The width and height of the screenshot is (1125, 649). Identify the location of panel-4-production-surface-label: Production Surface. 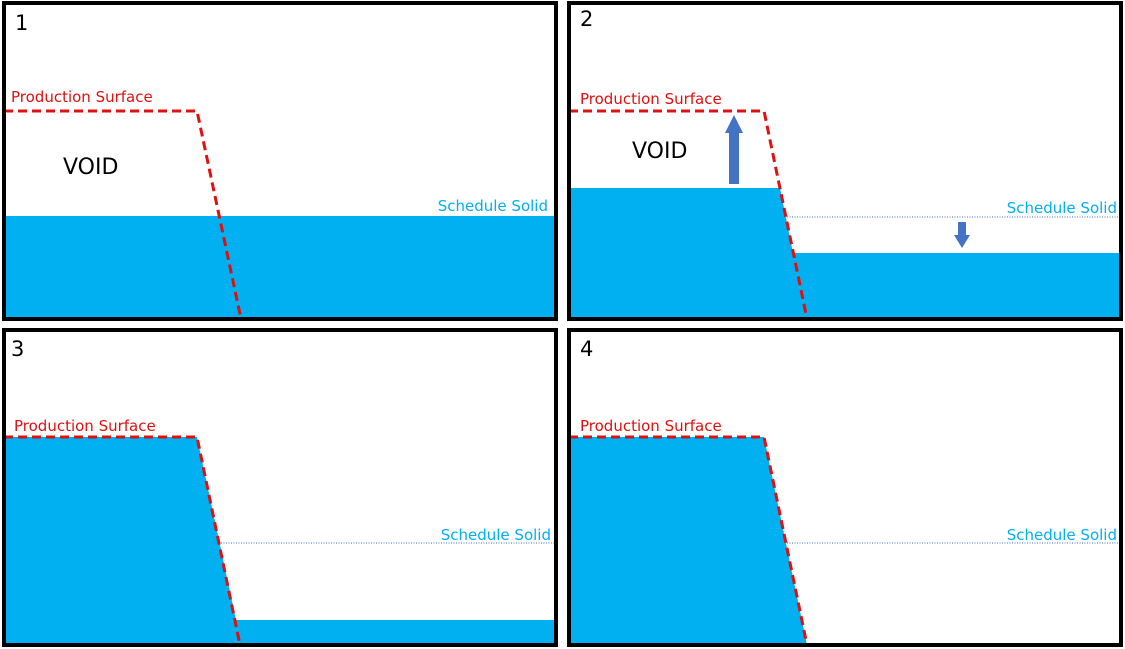
(651, 426).